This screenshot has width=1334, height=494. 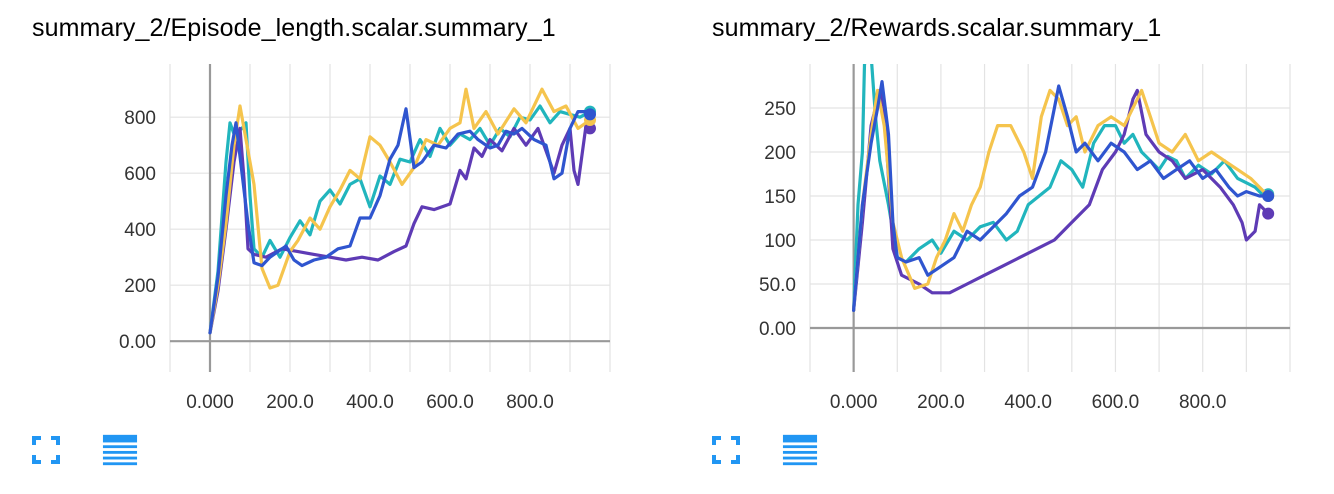 What do you see at coordinates (140, 174) in the screenshot?
I see `y-tick-label: 600` at bounding box center [140, 174].